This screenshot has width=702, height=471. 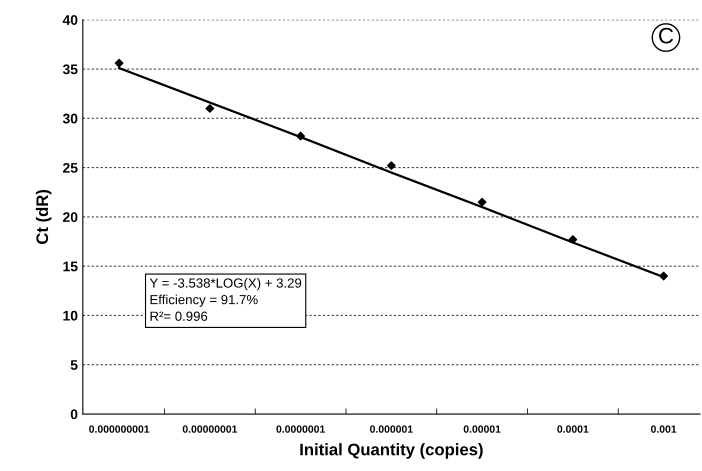 I want to click on y-tick-label: 5, so click(x=74, y=365).